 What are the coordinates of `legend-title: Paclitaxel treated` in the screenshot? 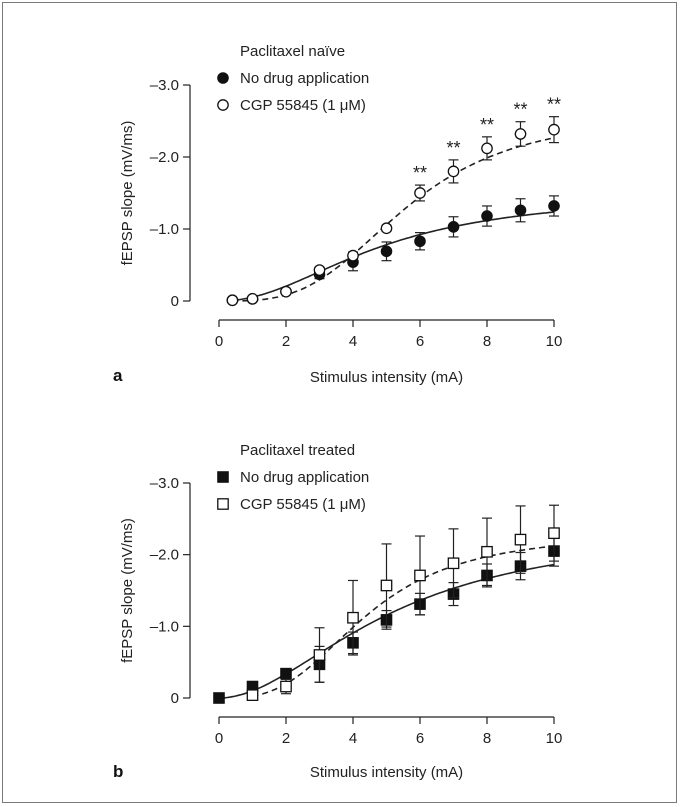 It's located at (297, 450).